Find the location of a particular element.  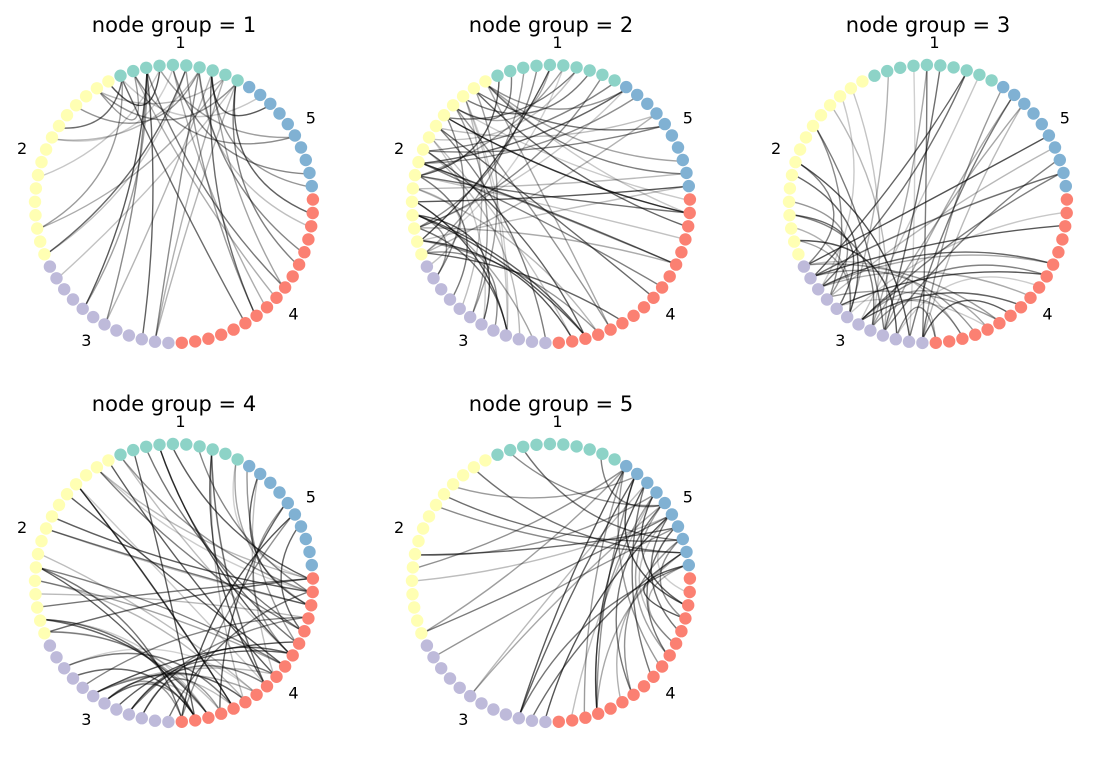

panel-title: node group = 2 is located at coordinates (551, 25).